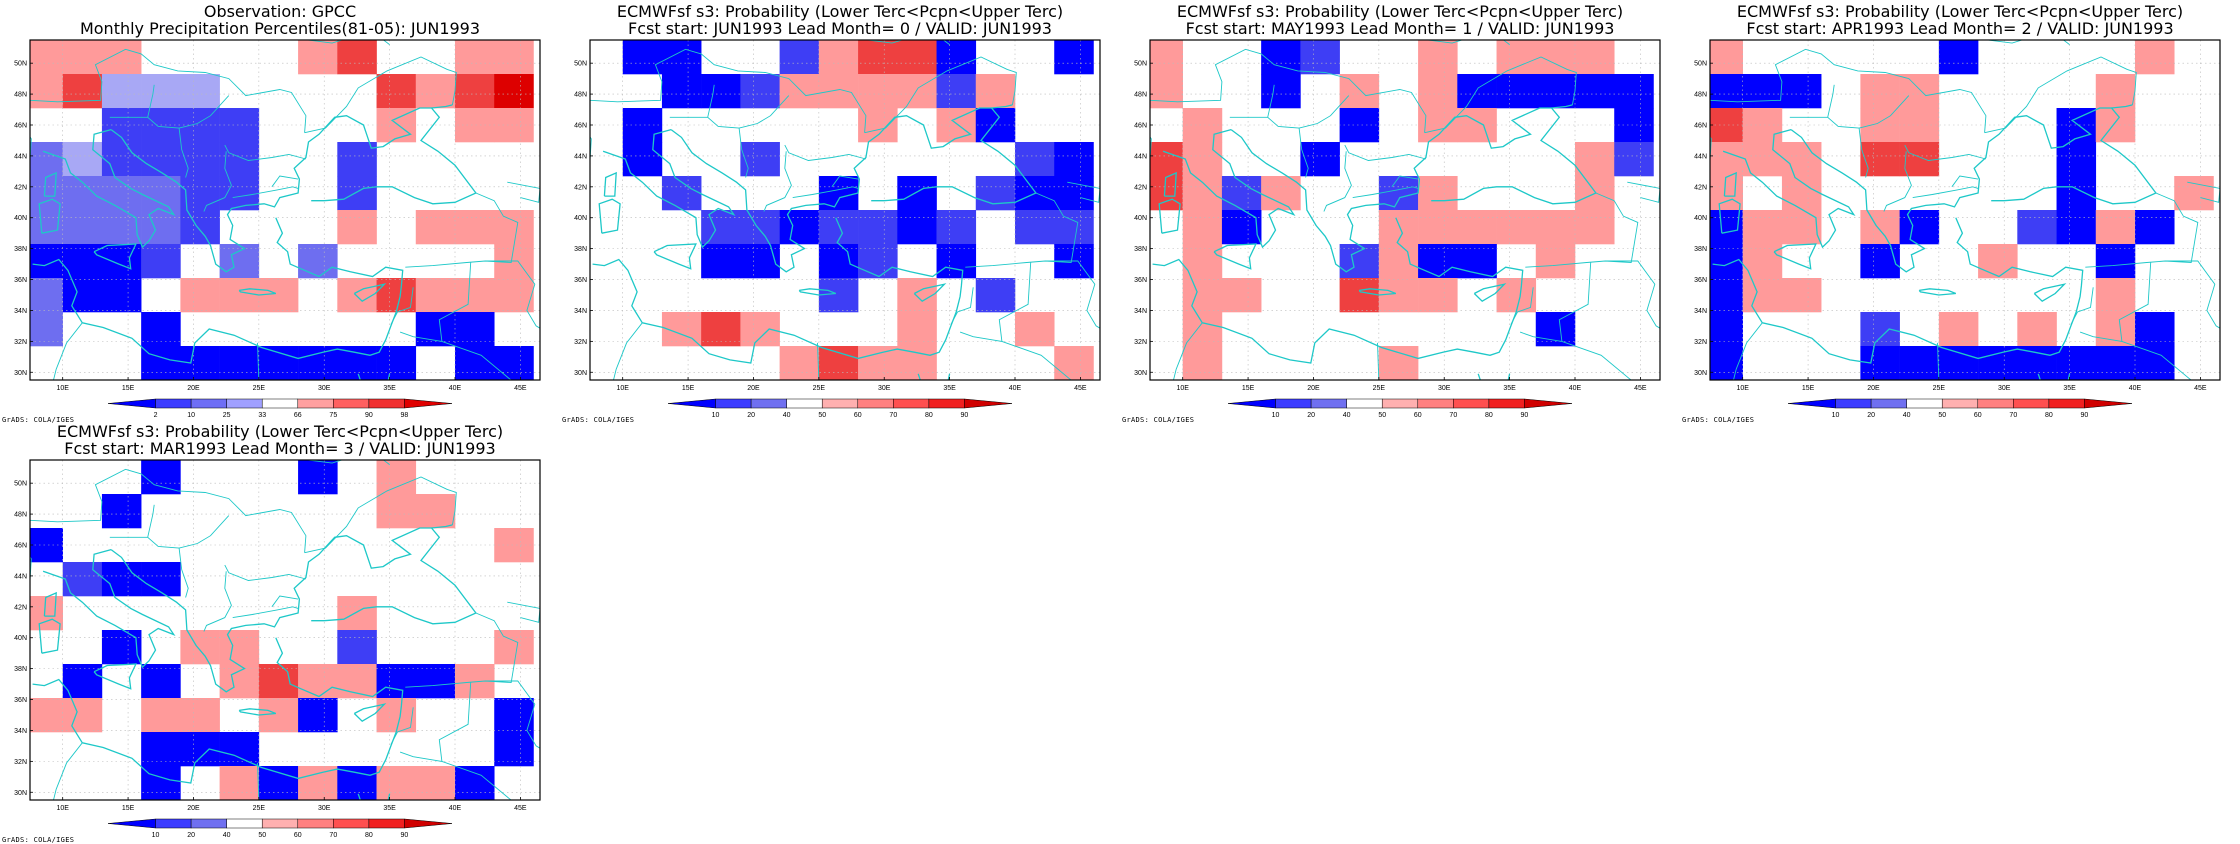  What do you see at coordinates (62, 388) in the screenshot?
I see `lon-tick-label: 10E` at bounding box center [62, 388].